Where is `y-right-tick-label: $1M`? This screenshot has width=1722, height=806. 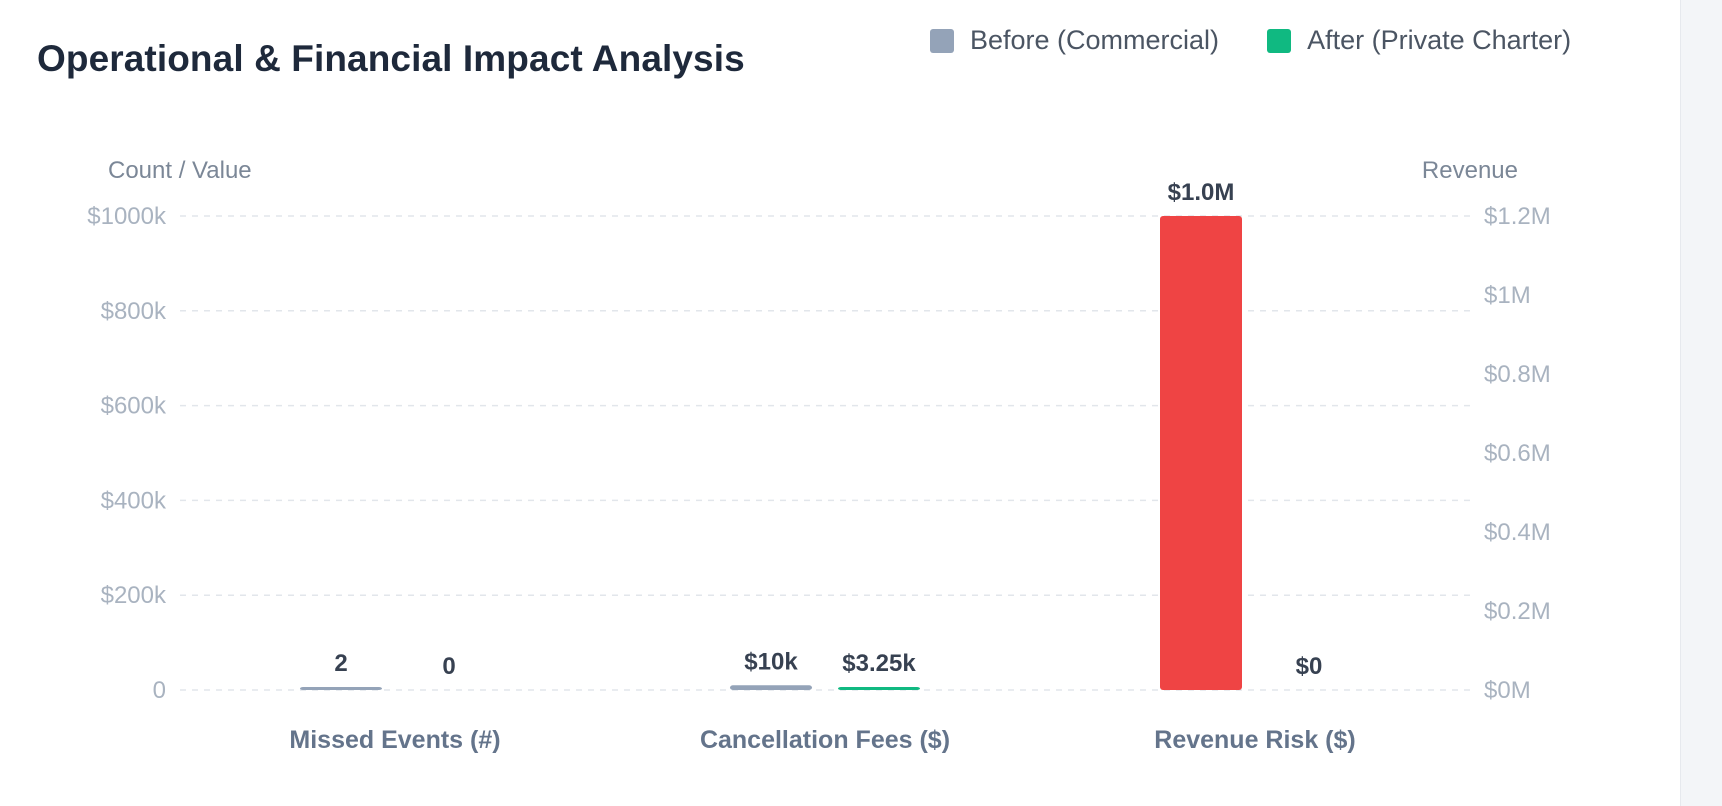
y-right-tick-label: $1M is located at coordinates (1507, 295).